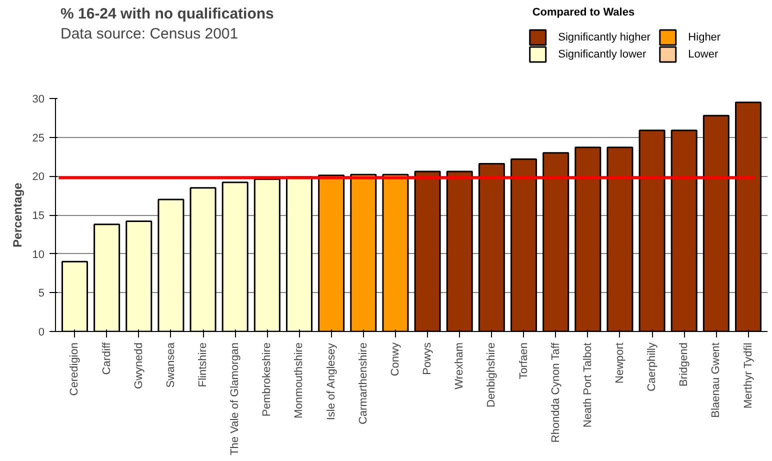  What do you see at coordinates (716, 380) in the screenshot?
I see `x-tick-label: Blaenau Gwent` at bounding box center [716, 380].